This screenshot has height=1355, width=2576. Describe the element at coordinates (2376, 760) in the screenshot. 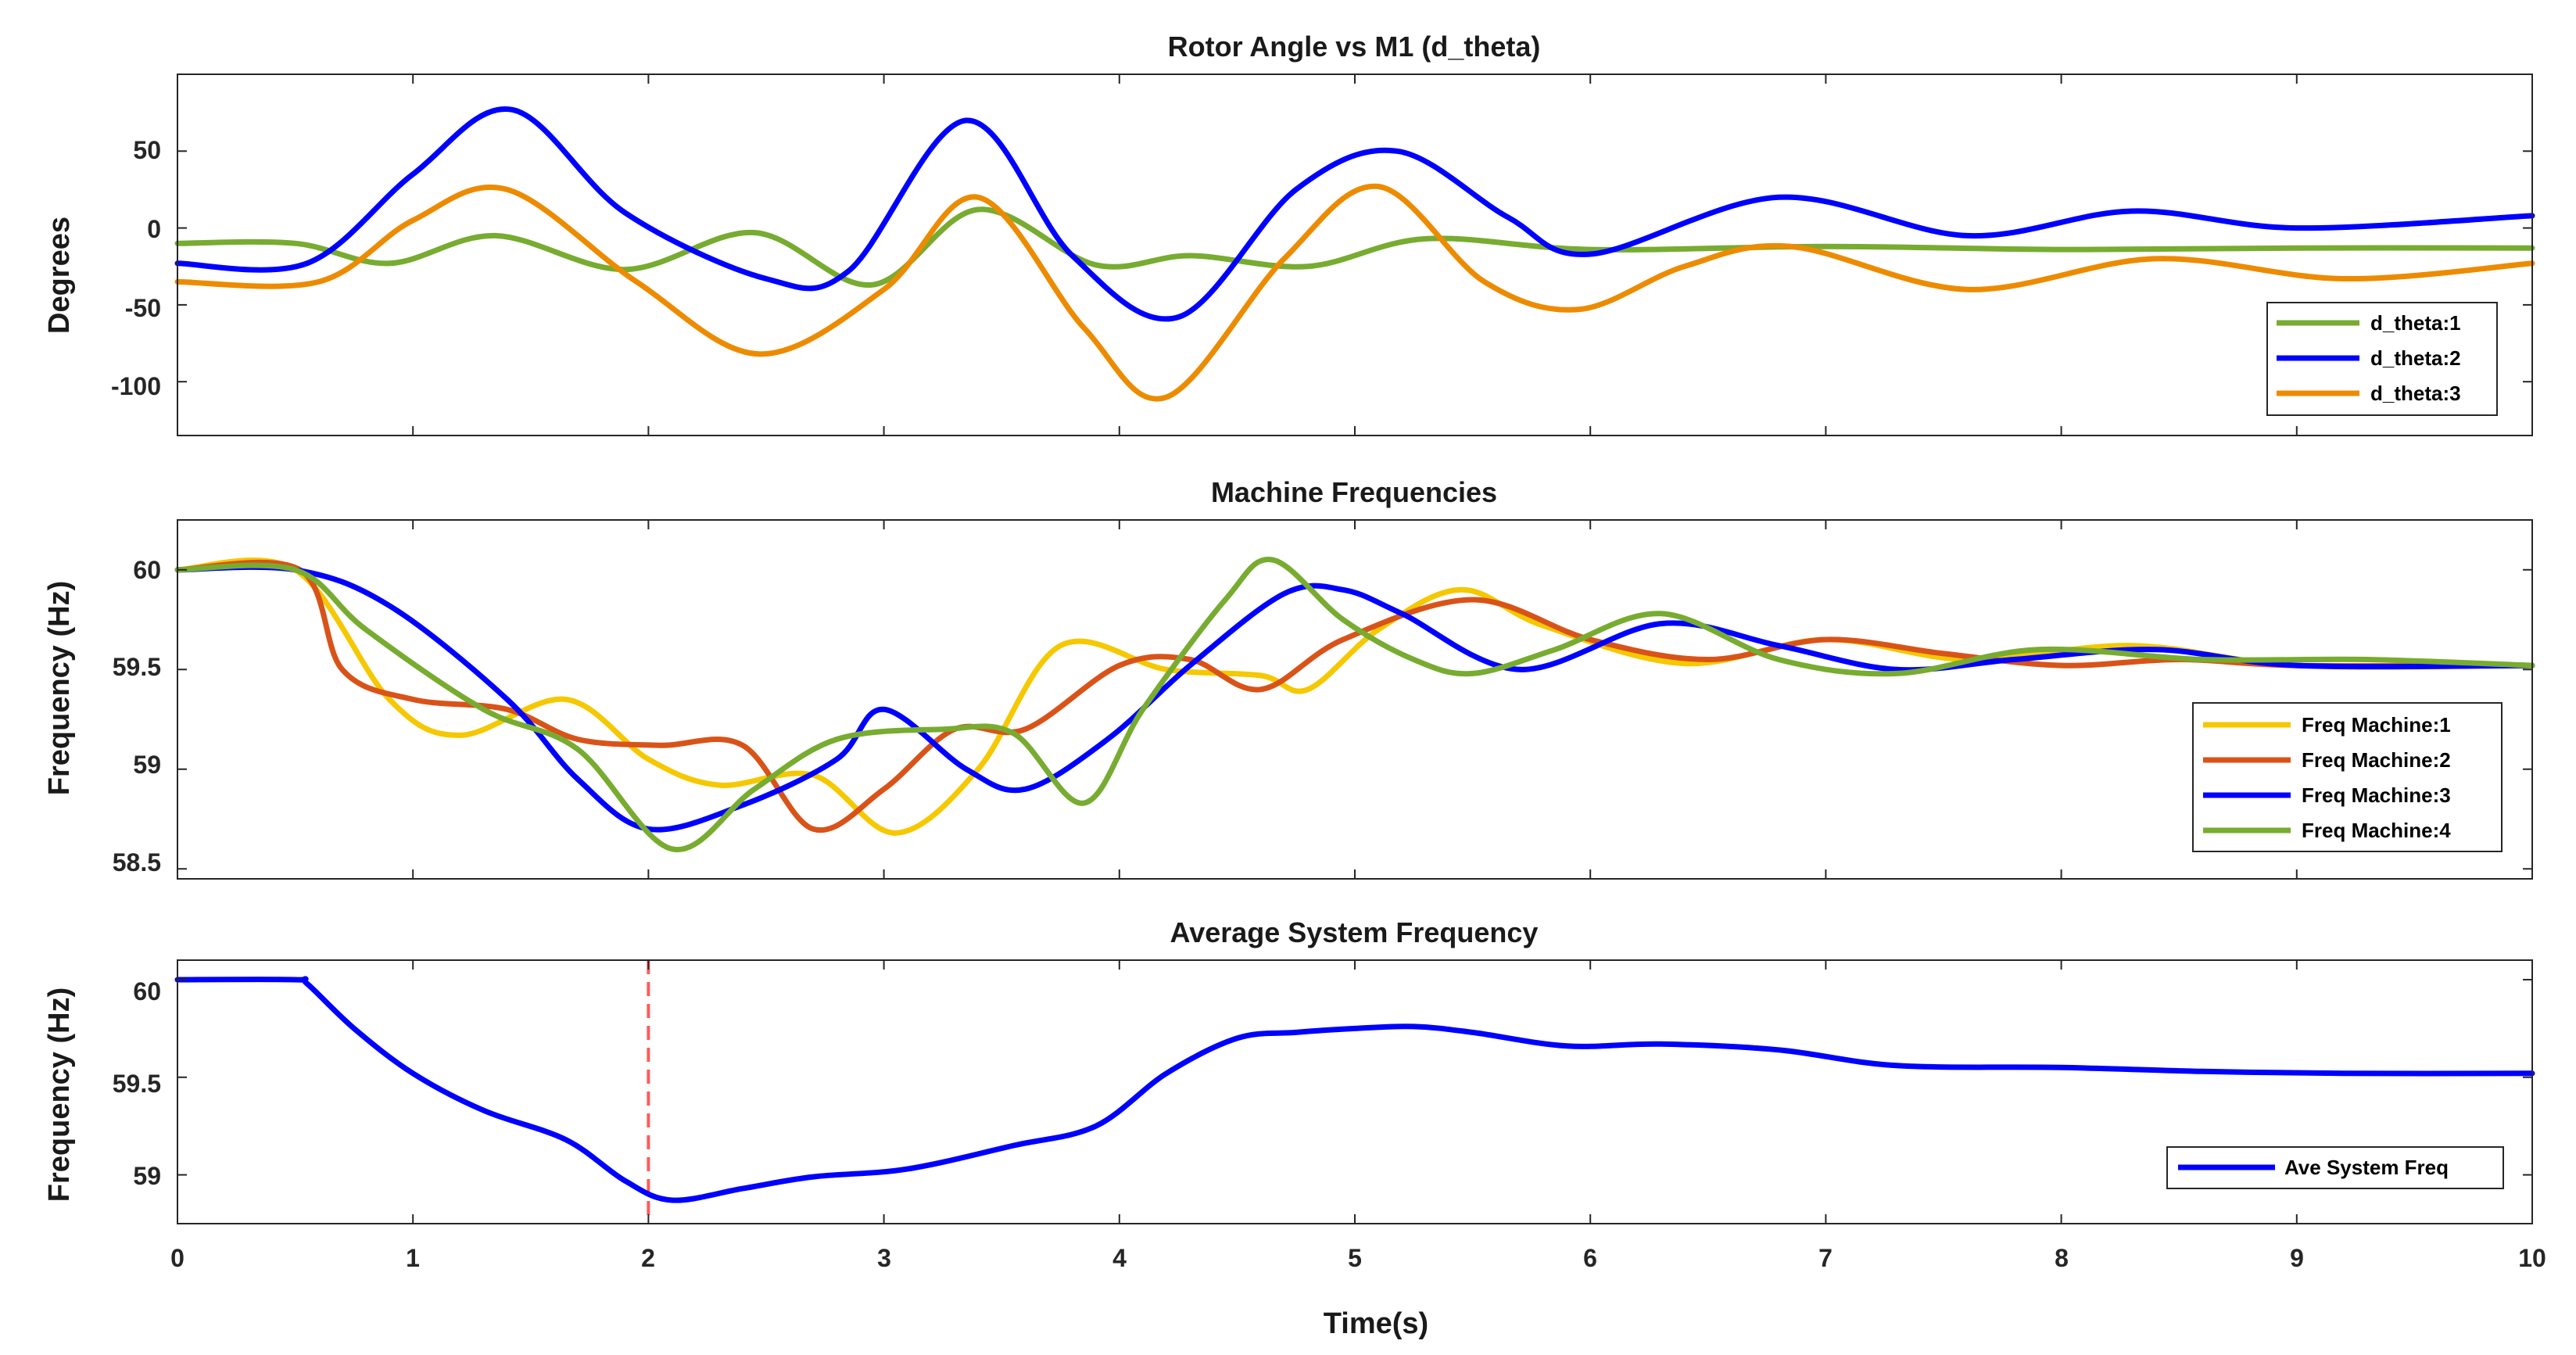

I see `legend-label: Freq Machine:2` at that location.